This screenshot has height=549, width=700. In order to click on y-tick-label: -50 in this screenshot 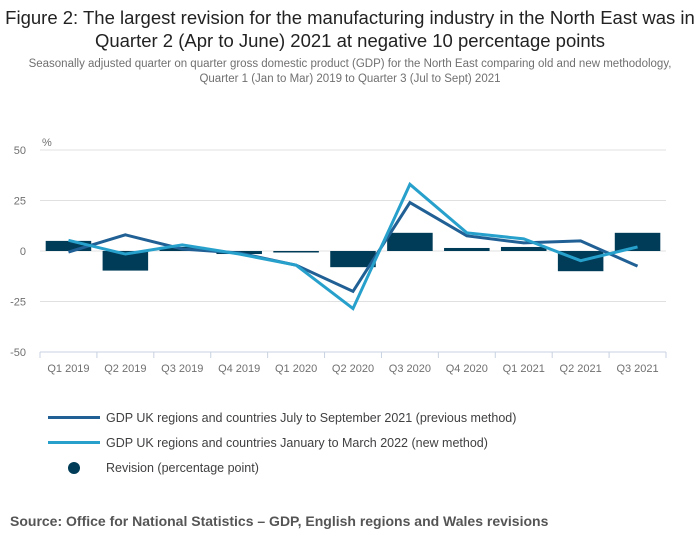, I will do `click(18, 353)`.